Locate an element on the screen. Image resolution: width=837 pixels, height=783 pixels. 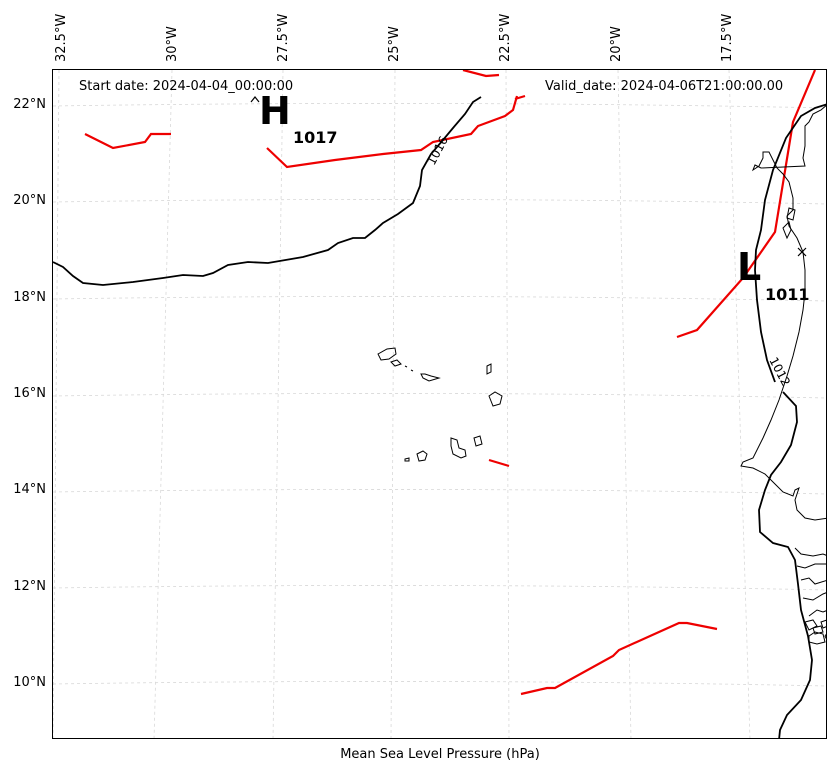
island-sal is located at coordinates (489, 369).